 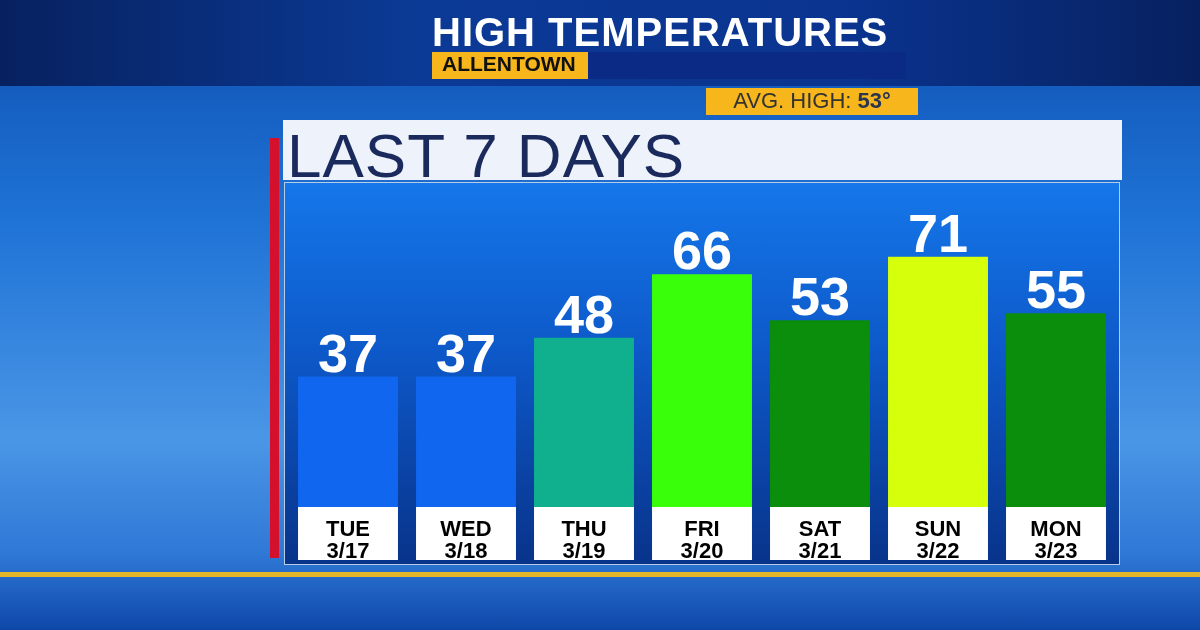 I want to click on data-label: 66, so click(x=702, y=250).